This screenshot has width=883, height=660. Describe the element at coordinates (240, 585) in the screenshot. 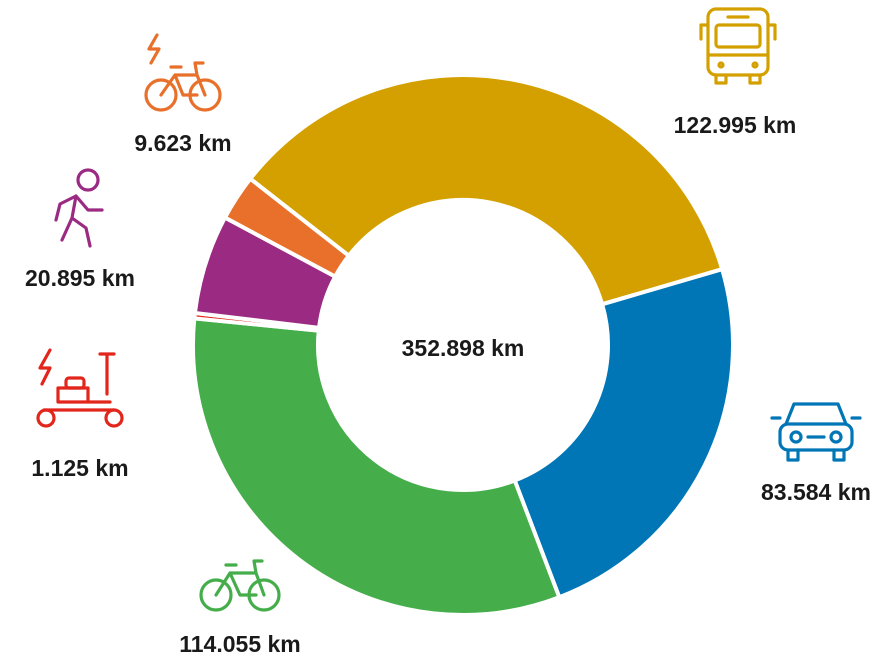

I see `bike-icon` at that location.